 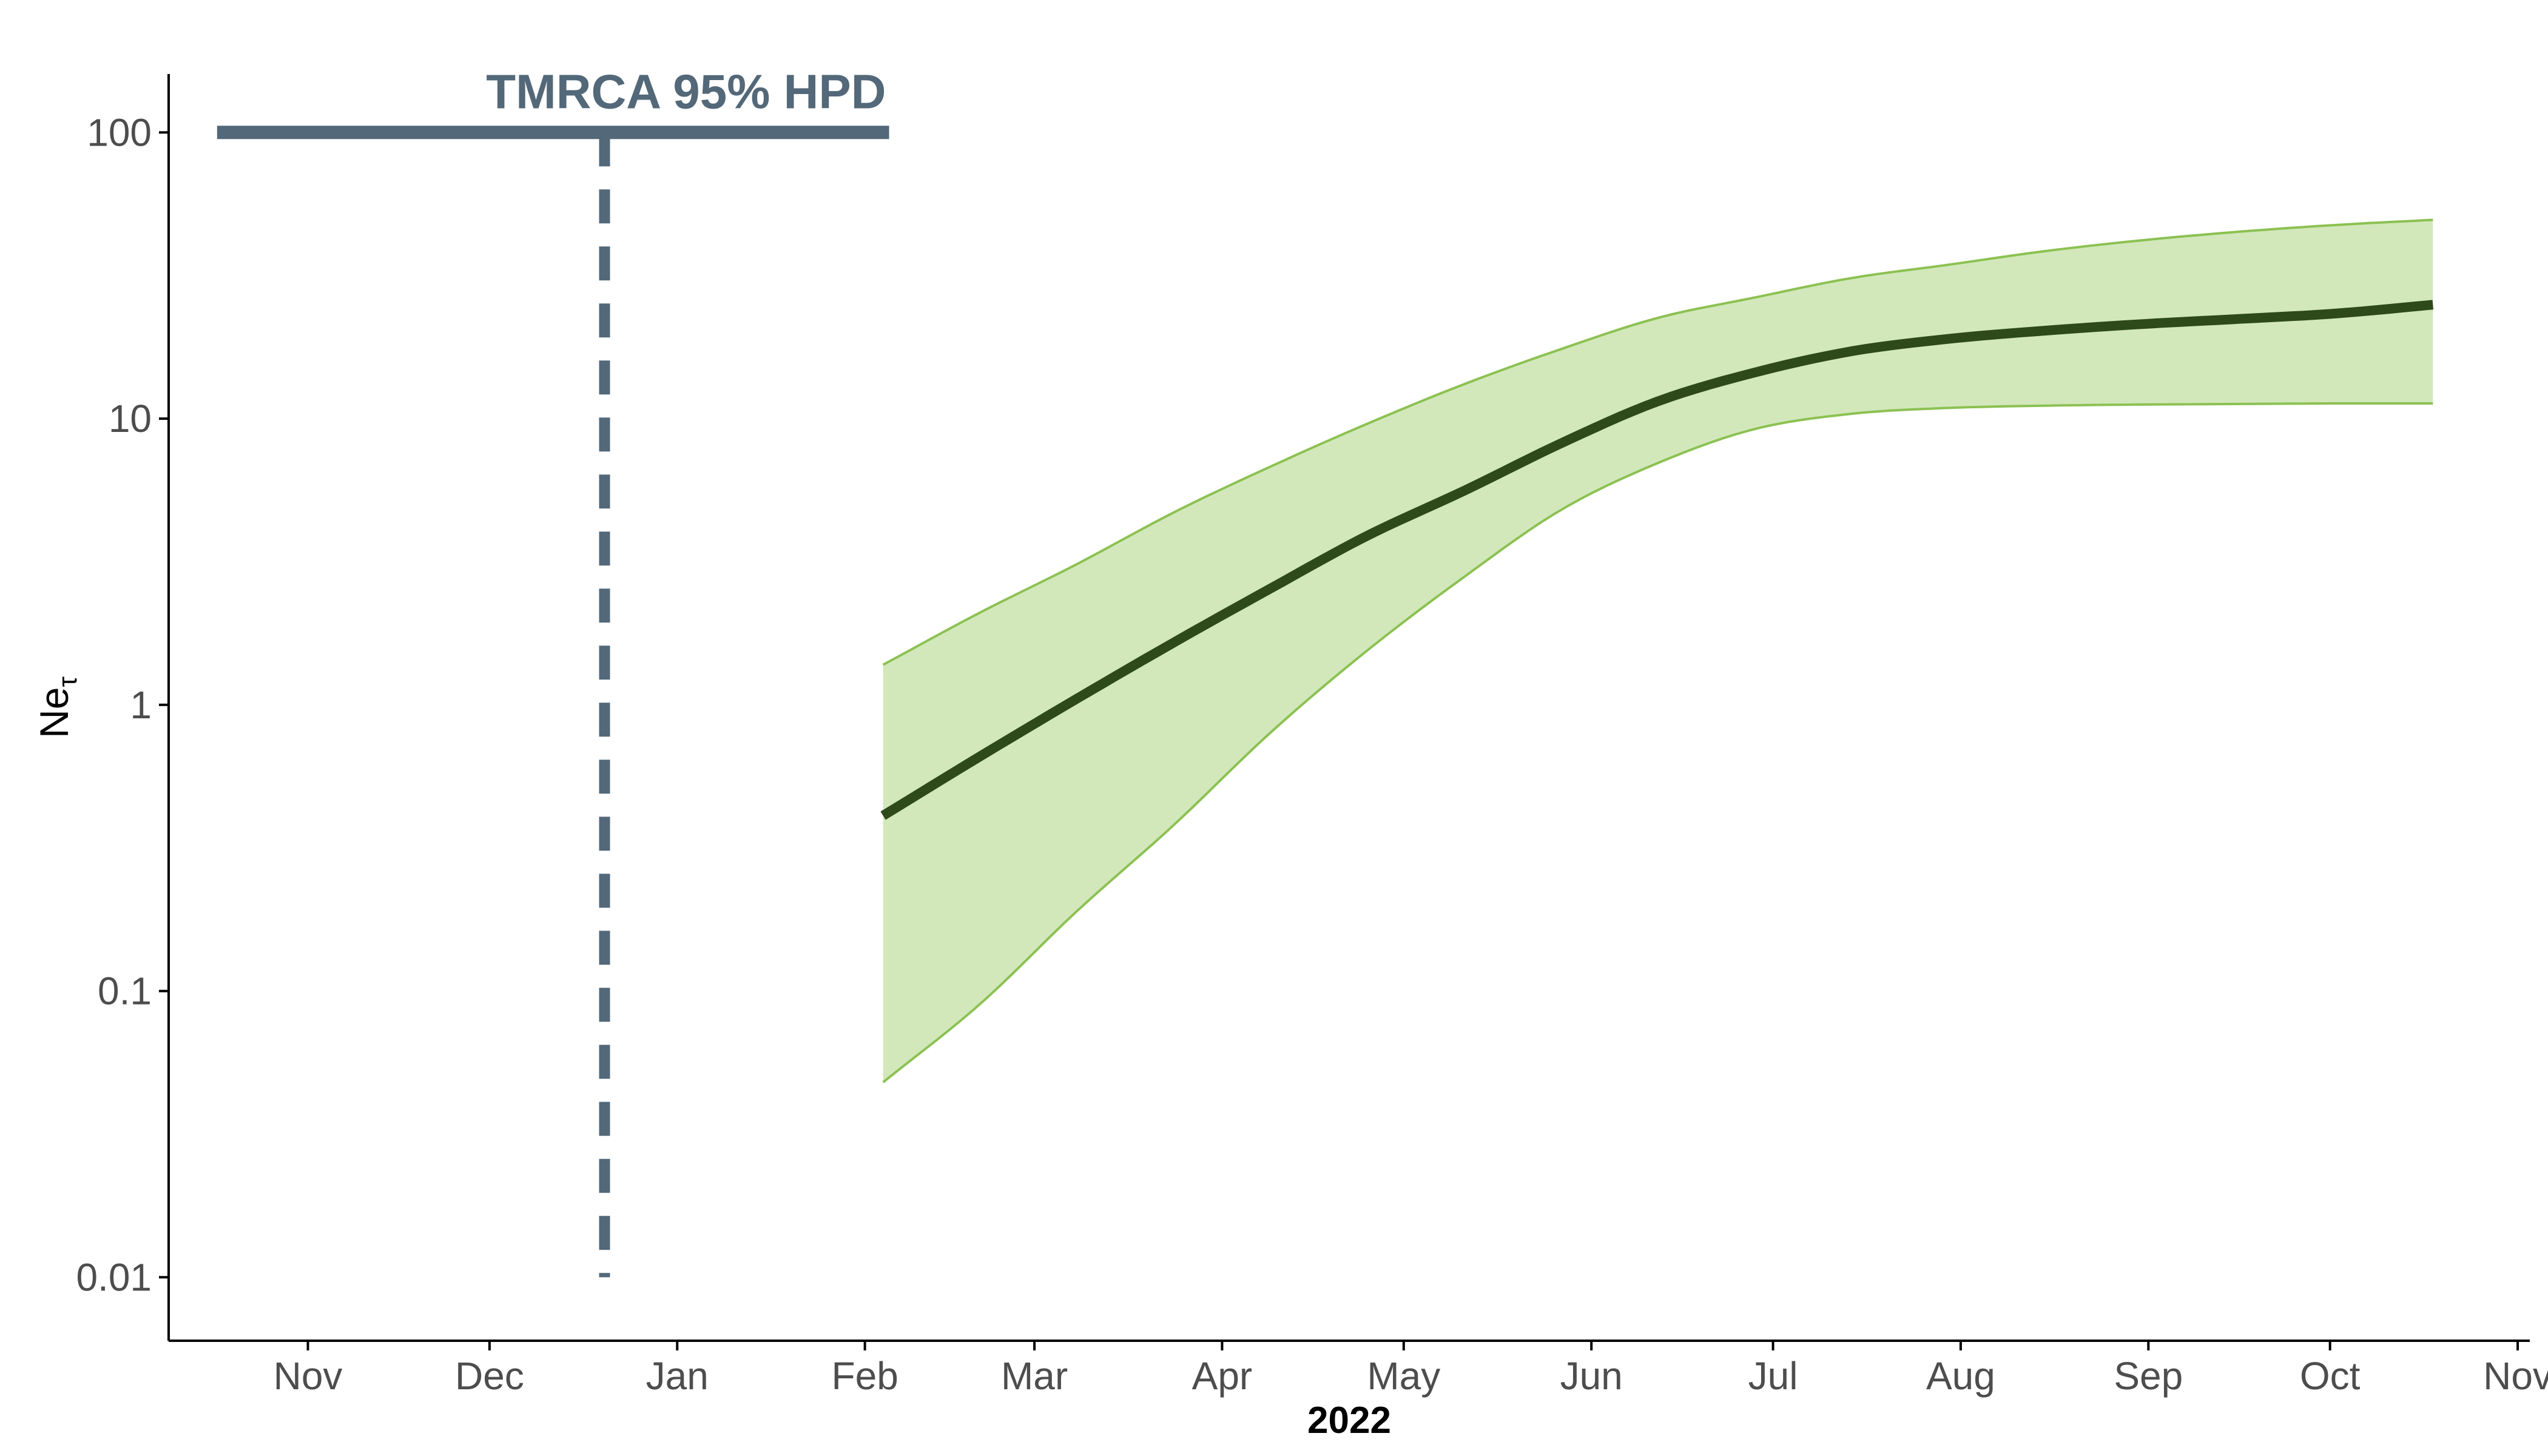 I want to click on y-axis-title-subscript: τ, so click(x=68, y=681).